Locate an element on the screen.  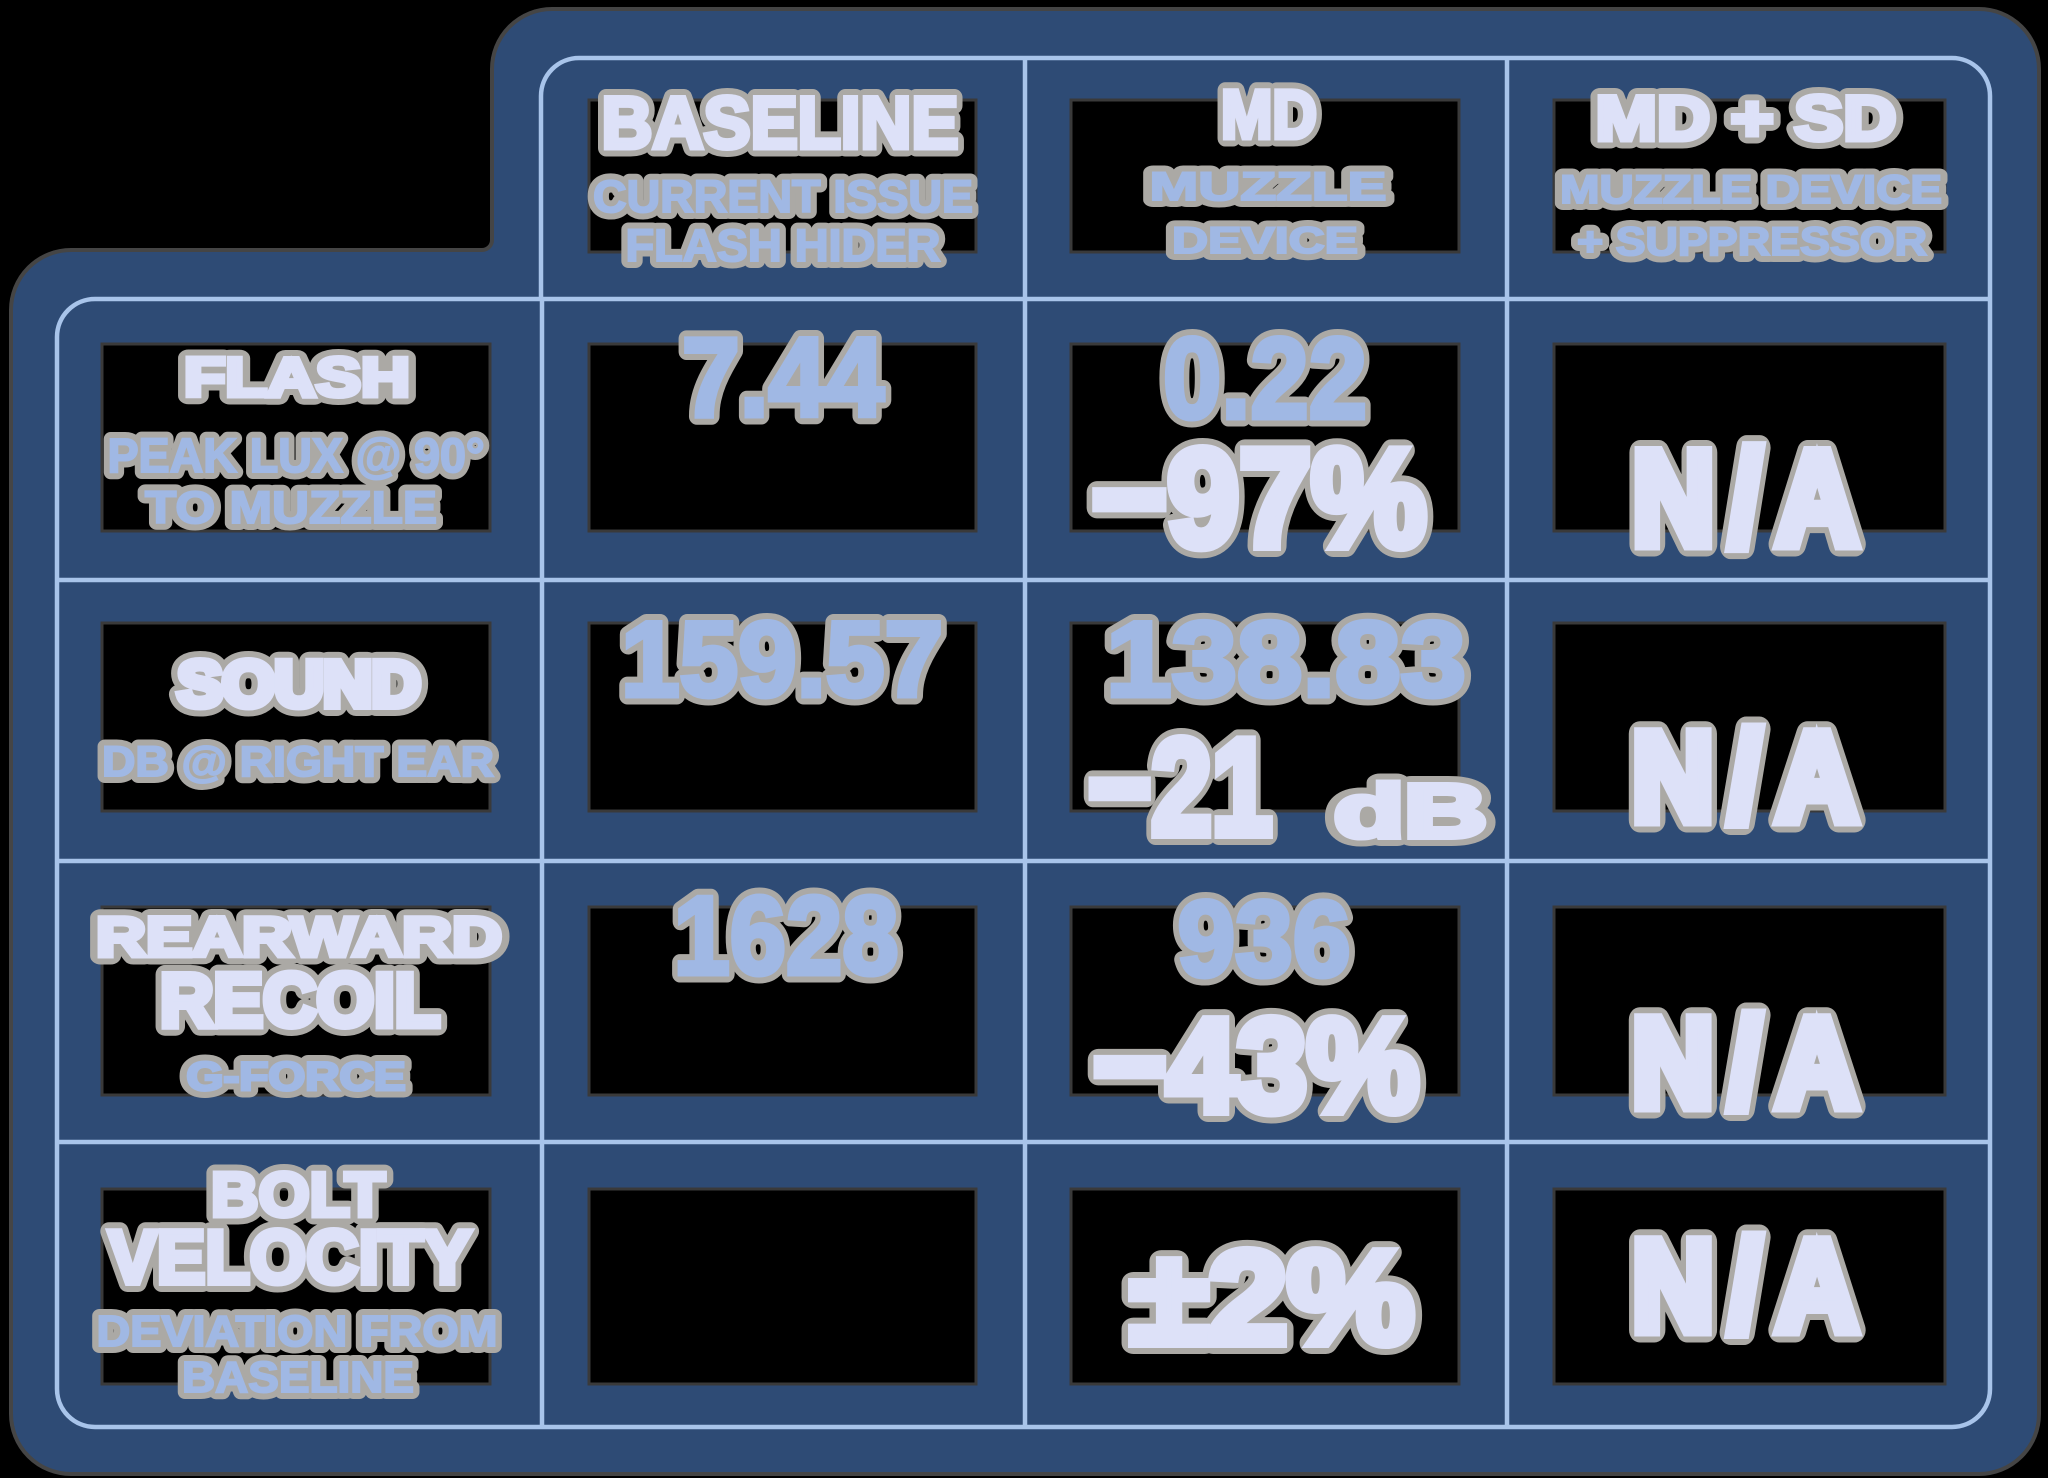
svg-text: −43% is located at coordinates (1256, 1065).